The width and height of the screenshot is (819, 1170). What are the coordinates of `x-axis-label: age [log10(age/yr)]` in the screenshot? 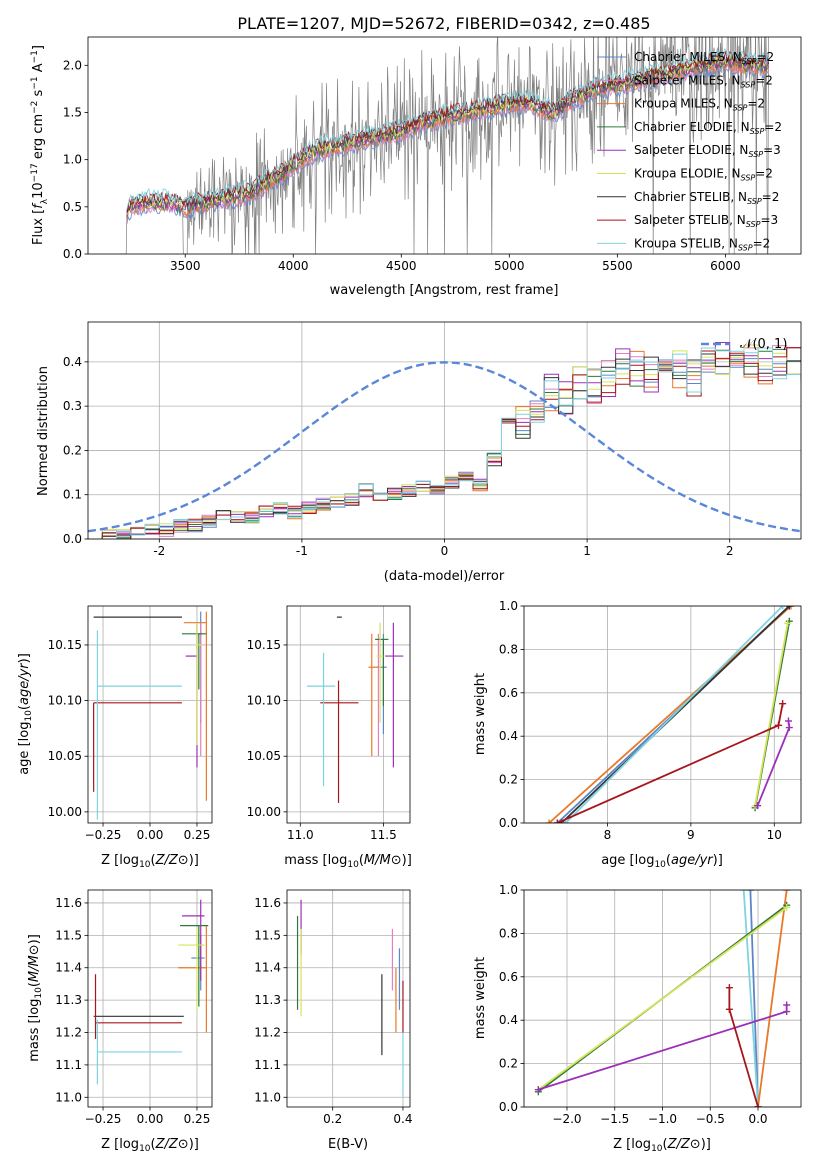 It's located at (662, 861).